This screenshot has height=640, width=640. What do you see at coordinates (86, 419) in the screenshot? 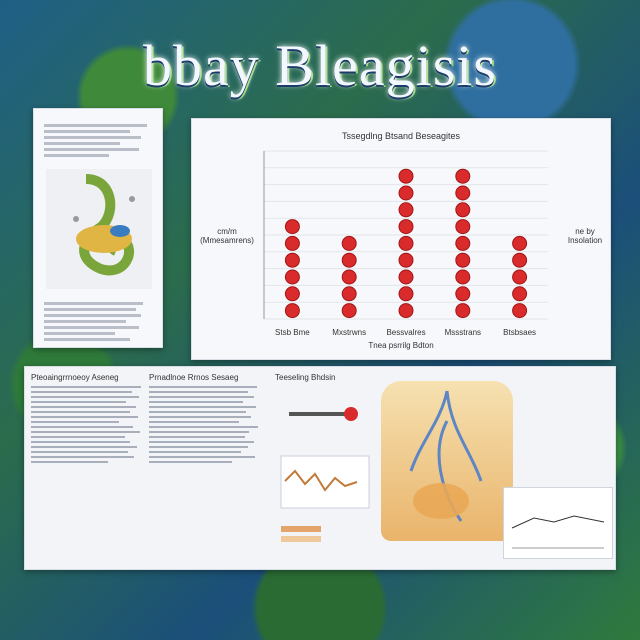
I see `doc-column-1: Pteoaingrrnoeoy Aseneg` at bounding box center [86, 419].